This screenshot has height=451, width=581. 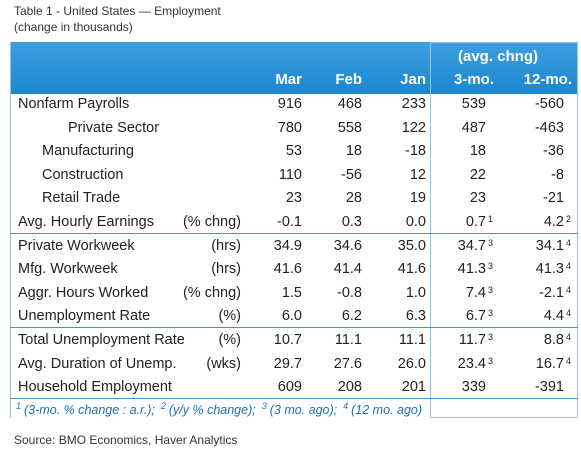 I want to click on value: -18, so click(x=415, y=151).